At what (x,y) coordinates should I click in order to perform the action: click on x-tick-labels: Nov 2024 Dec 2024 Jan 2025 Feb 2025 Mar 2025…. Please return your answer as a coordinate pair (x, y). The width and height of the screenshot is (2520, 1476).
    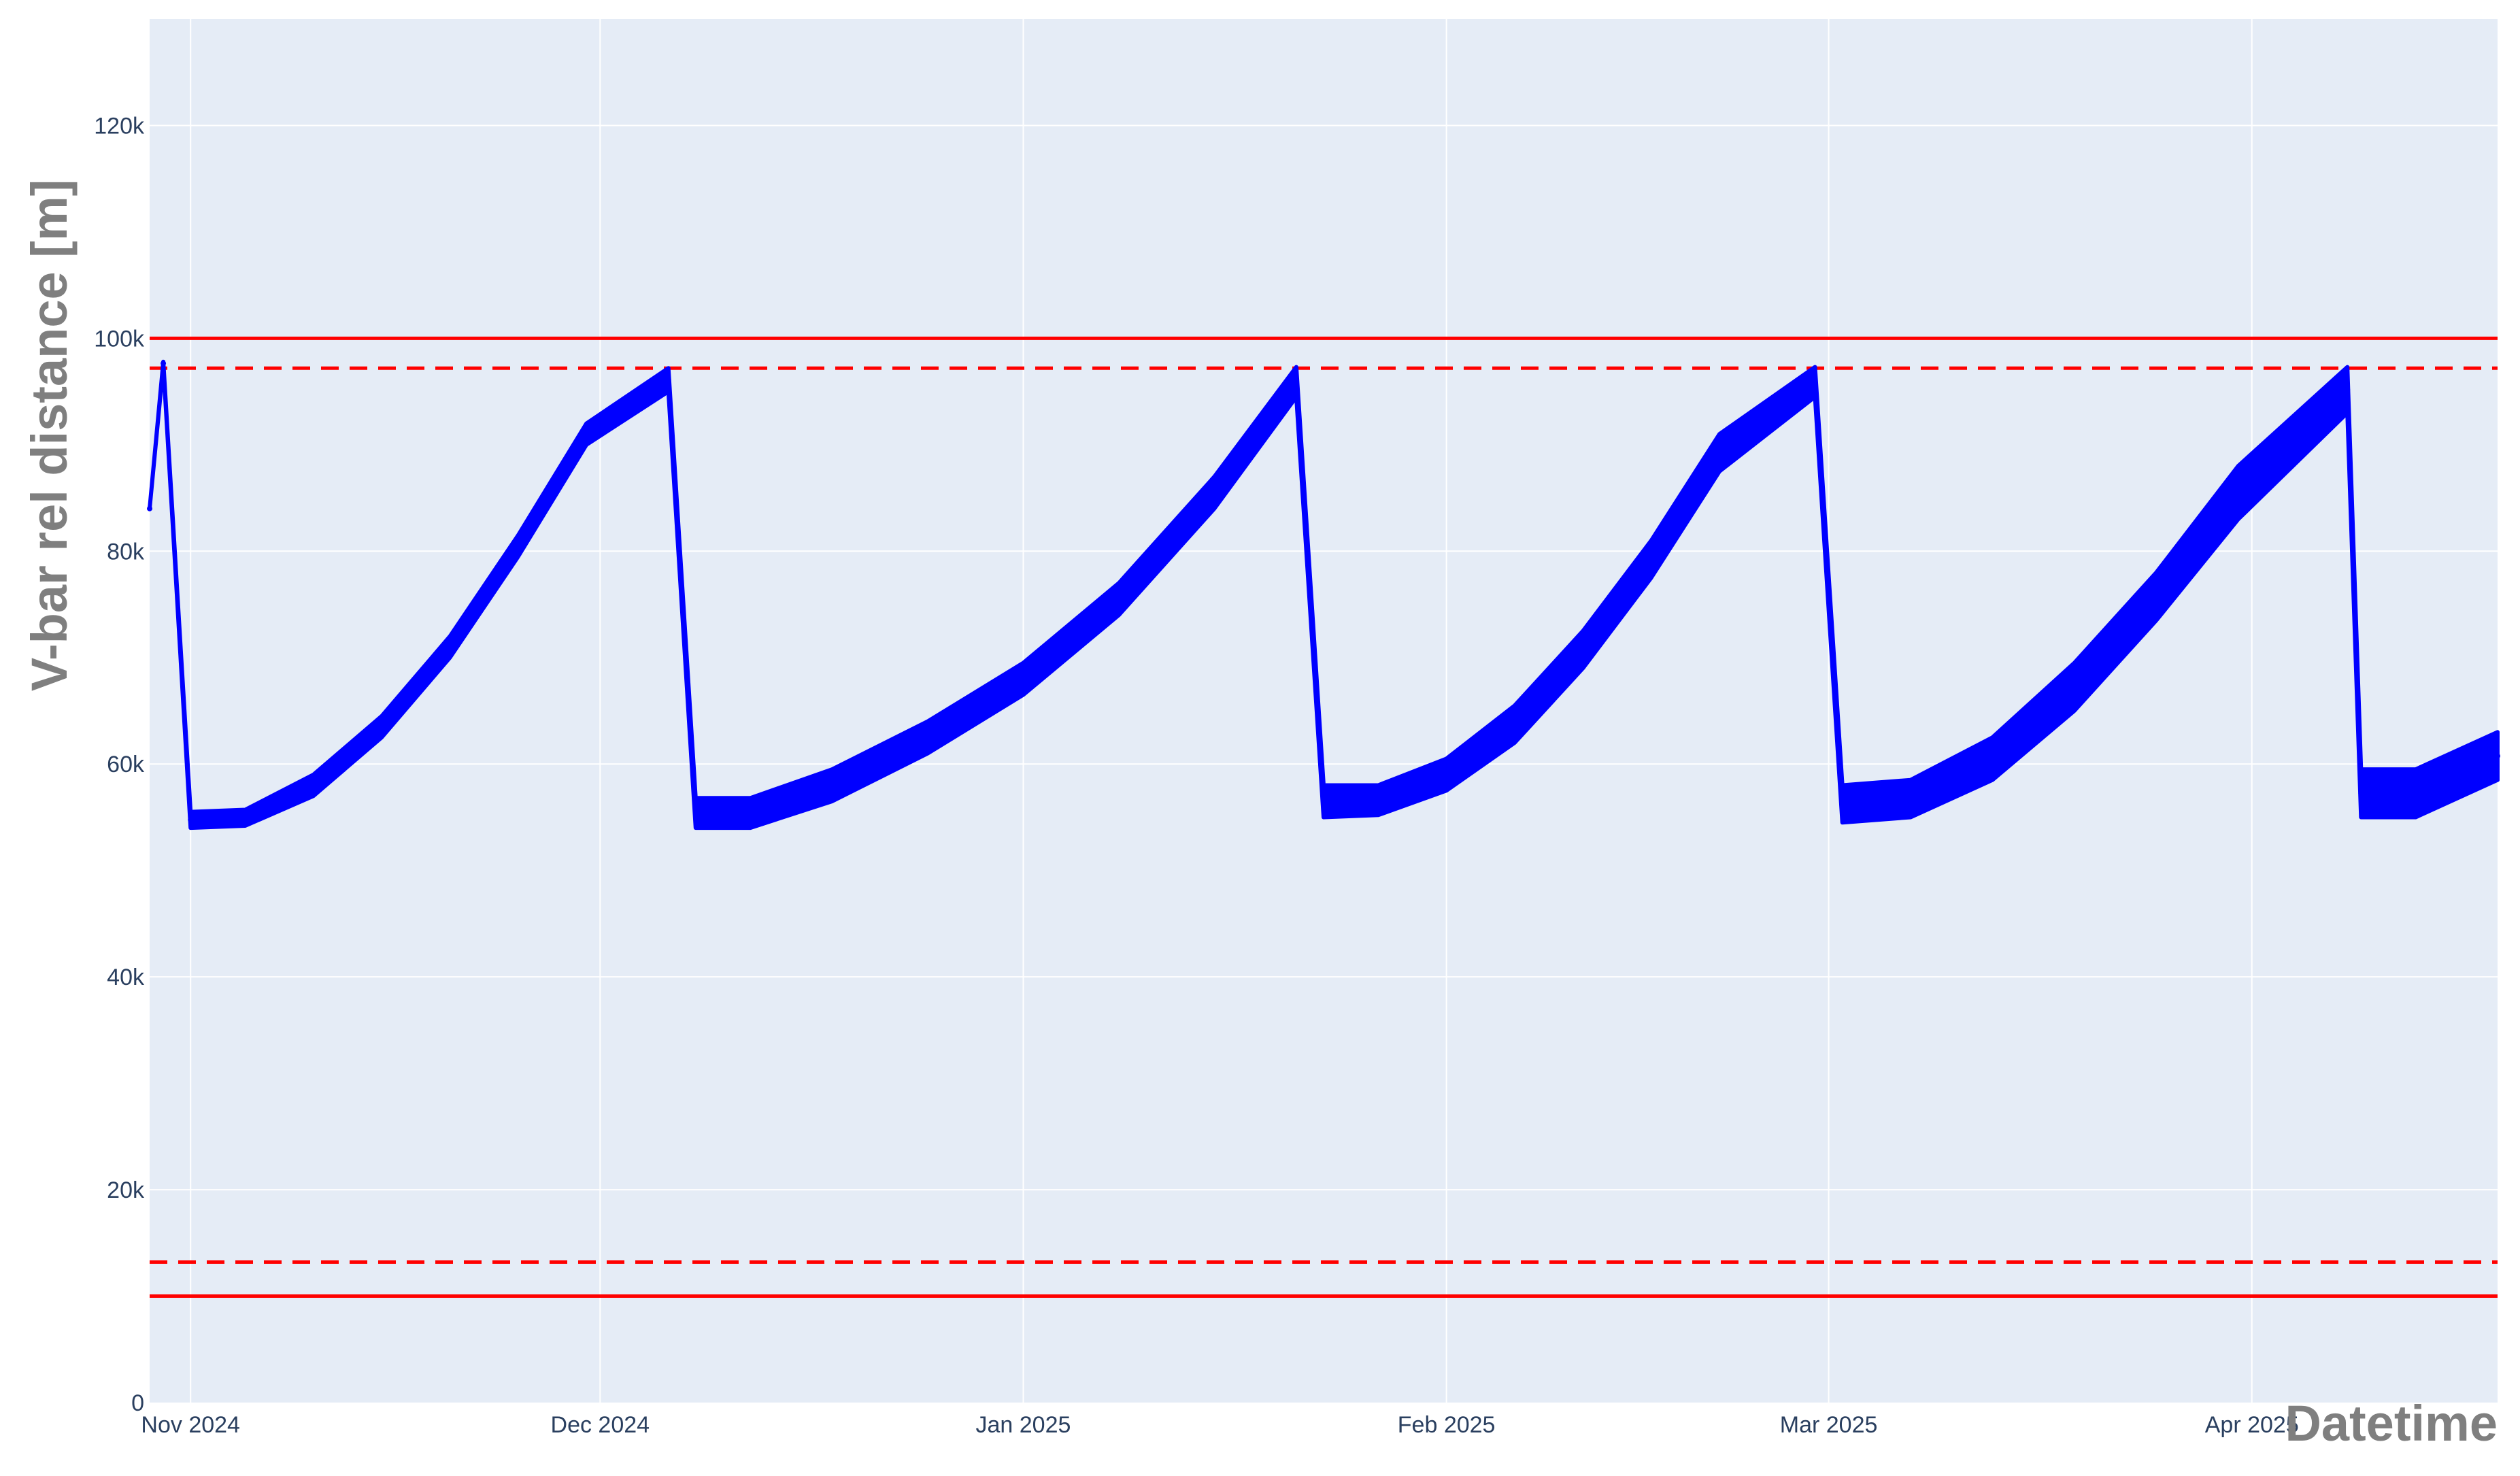
    Looking at the image, I should click on (1219, 1425).